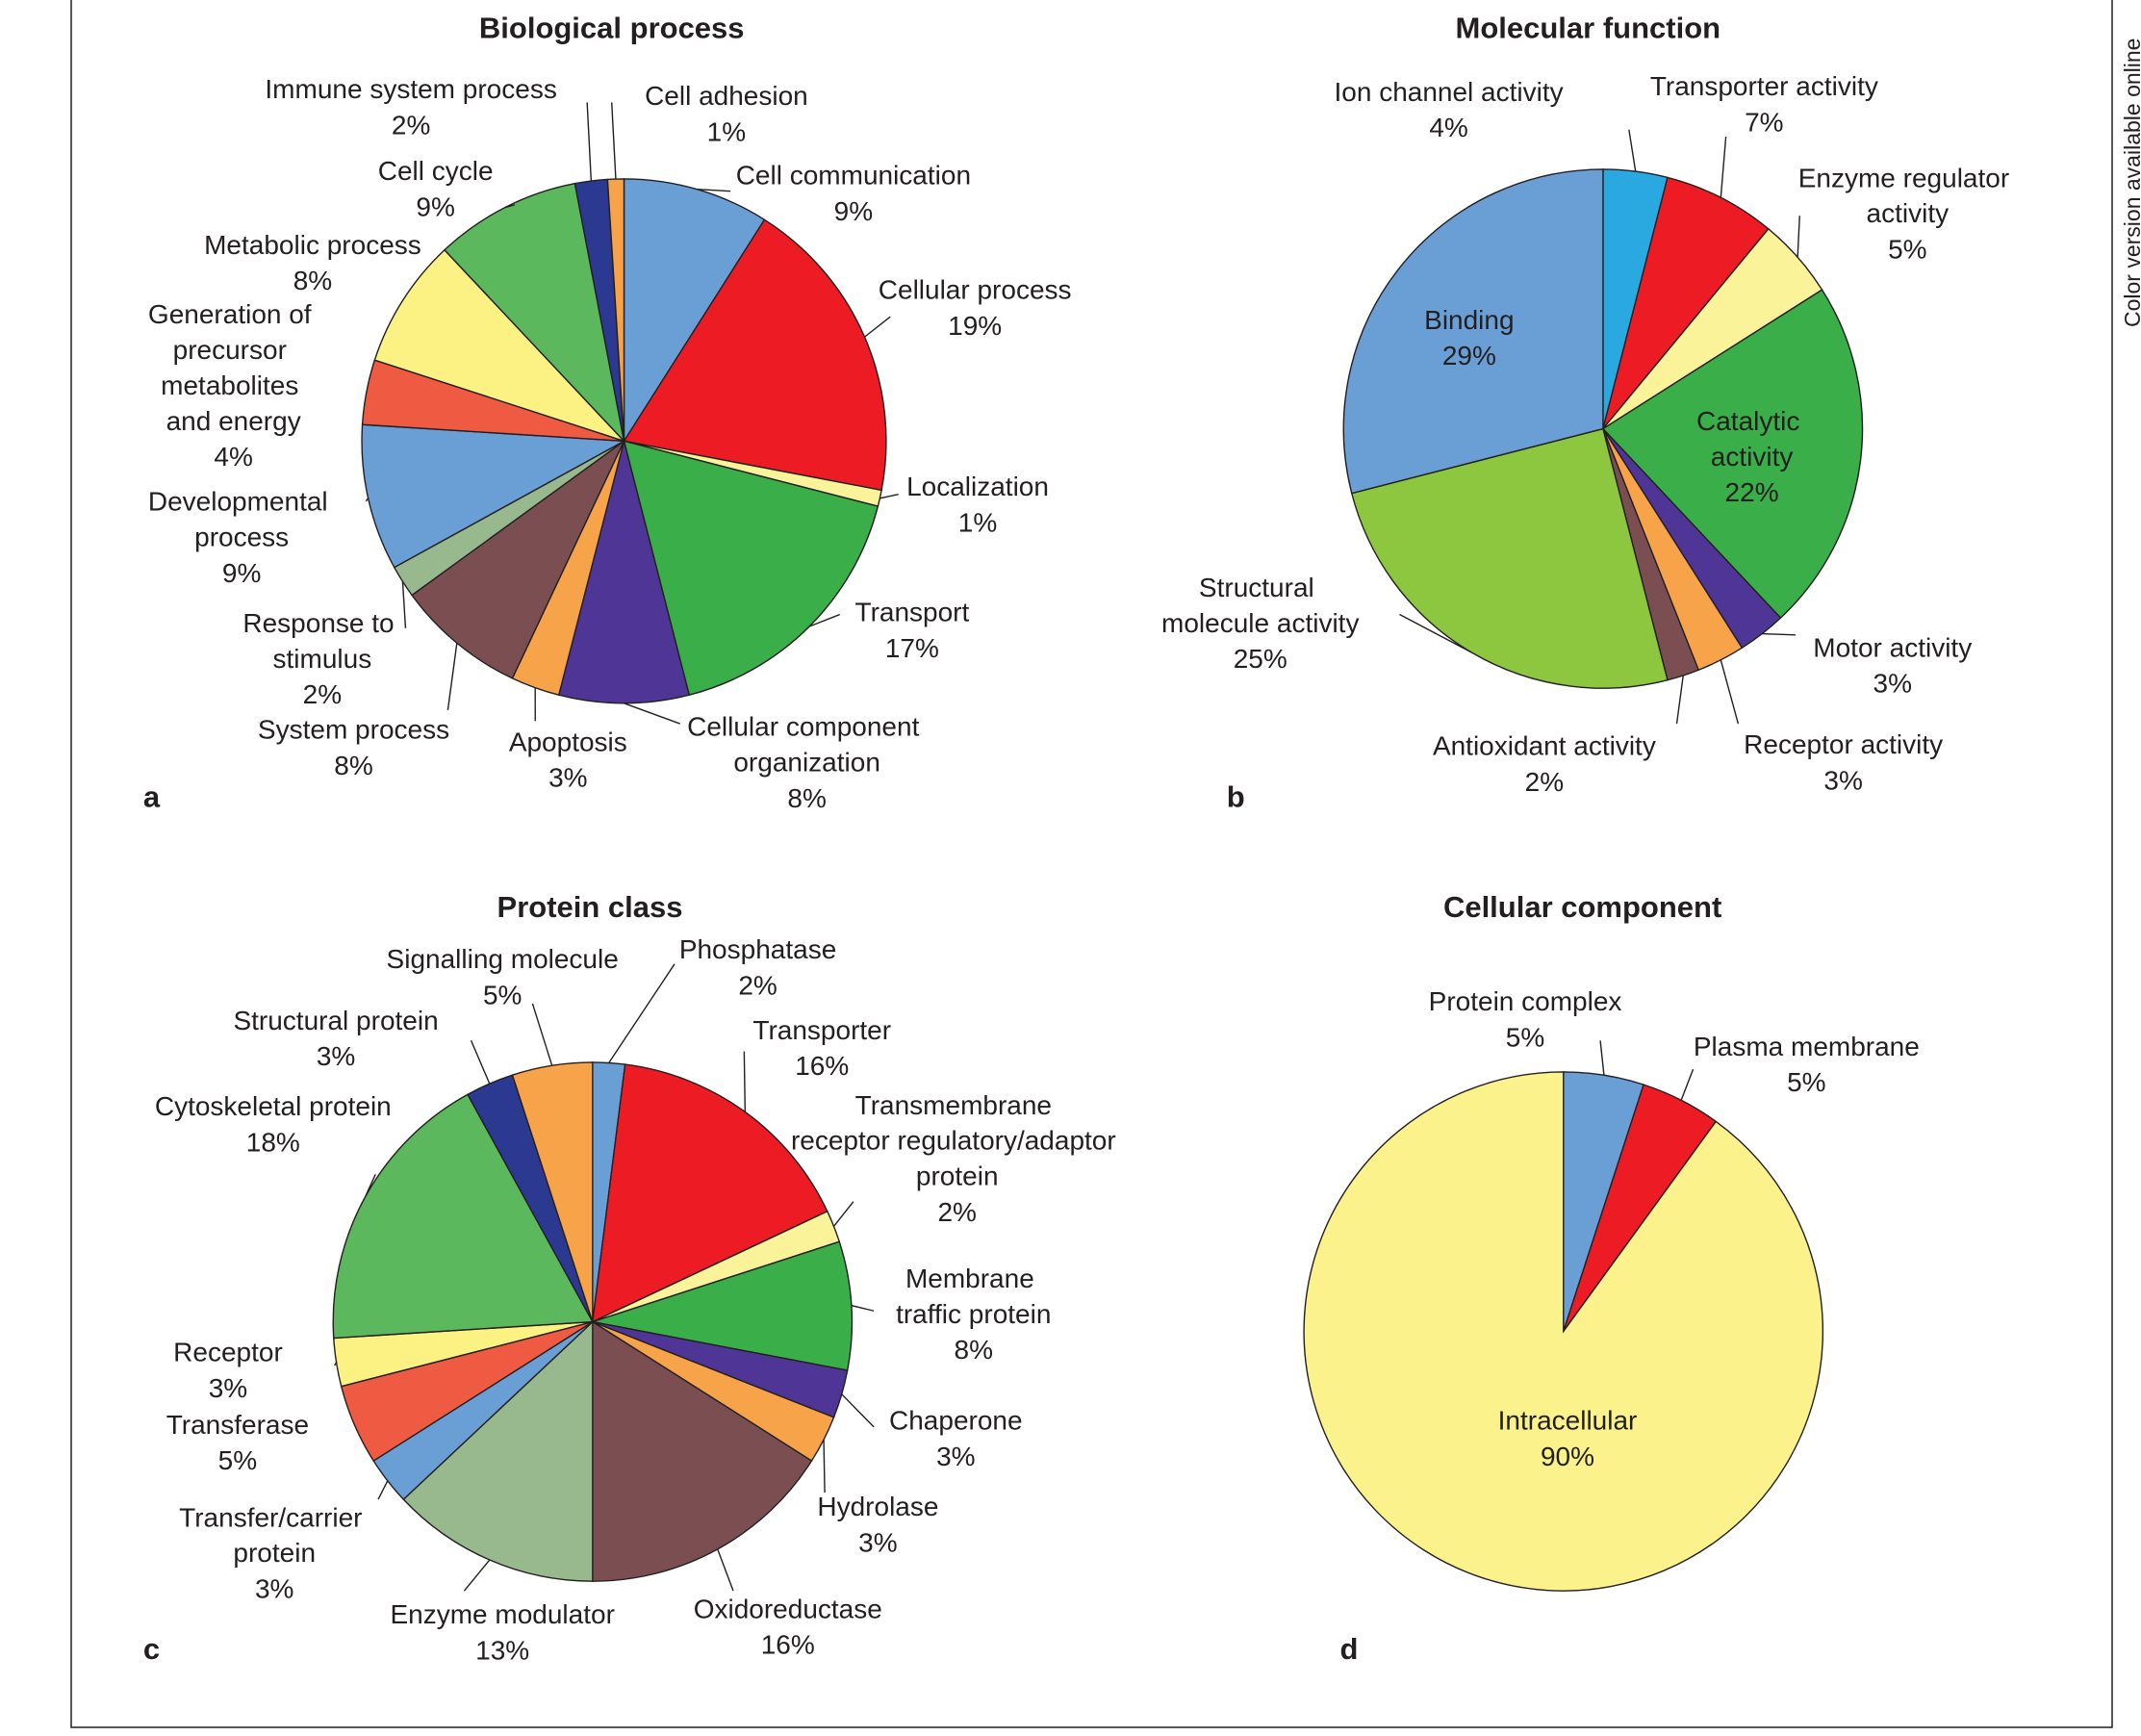 This screenshot has width=2141, height=1736. Describe the element at coordinates (788, 1609) in the screenshot. I see `slice-label: Oxidoreductase` at that location.